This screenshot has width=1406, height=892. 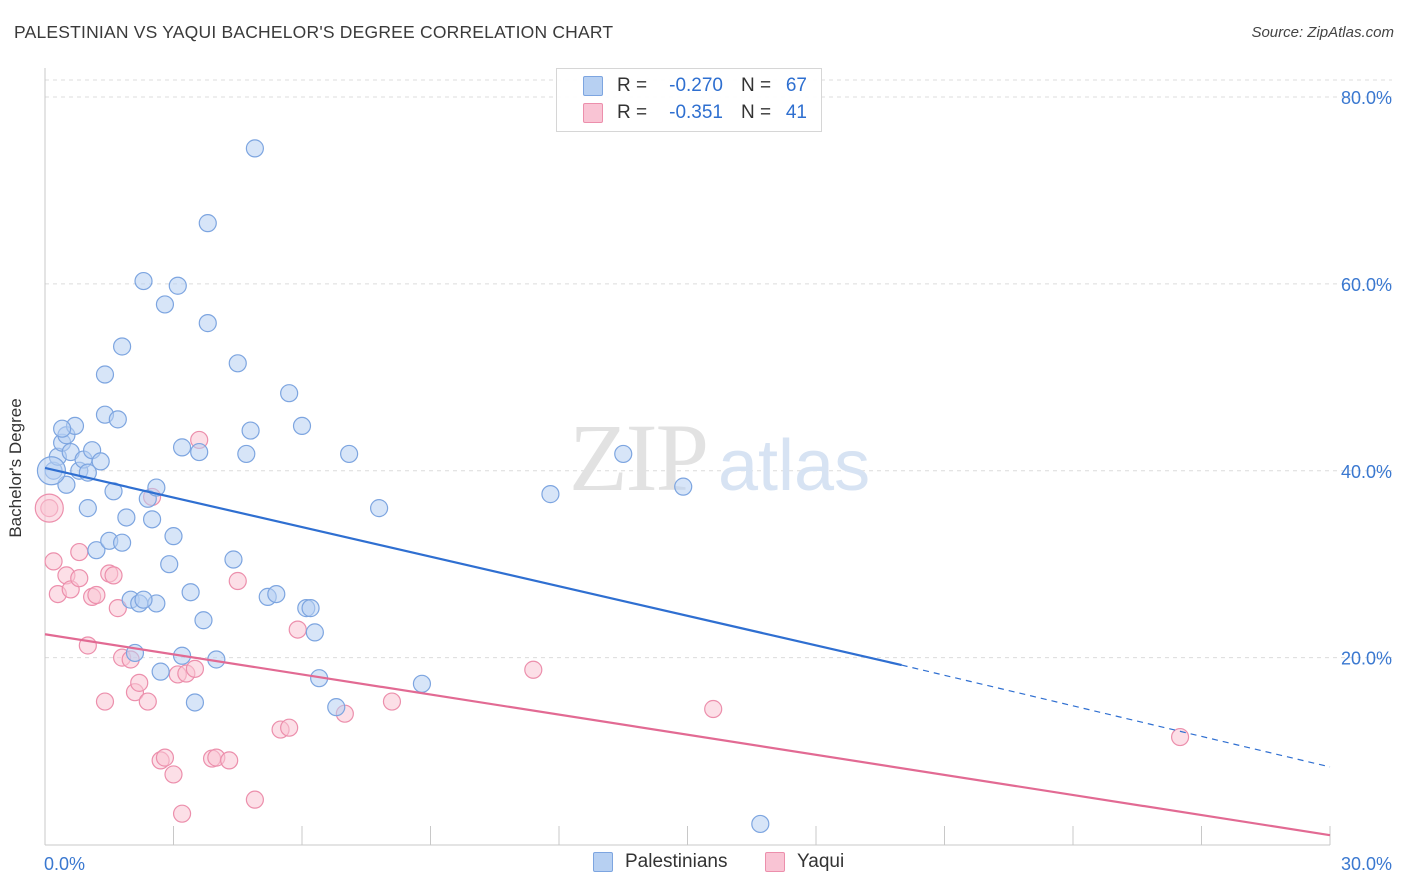 I want to click on legend-label-yaqui: Yaqui, so click(x=821, y=861).